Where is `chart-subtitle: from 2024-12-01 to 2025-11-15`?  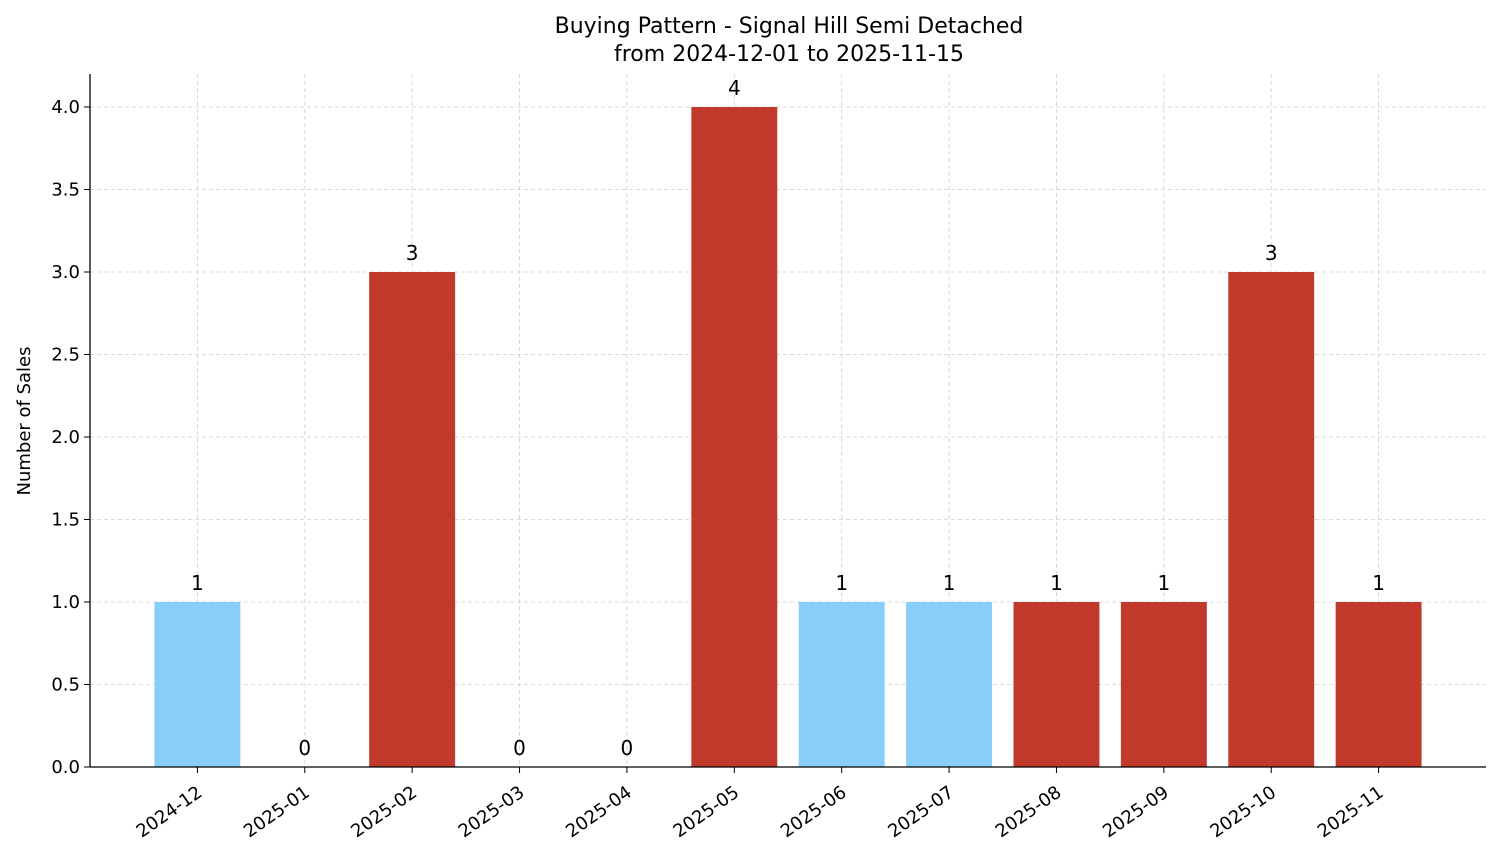
chart-subtitle: from 2024-12-01 to 2025-11-15 is located at coordinates (789, 54).